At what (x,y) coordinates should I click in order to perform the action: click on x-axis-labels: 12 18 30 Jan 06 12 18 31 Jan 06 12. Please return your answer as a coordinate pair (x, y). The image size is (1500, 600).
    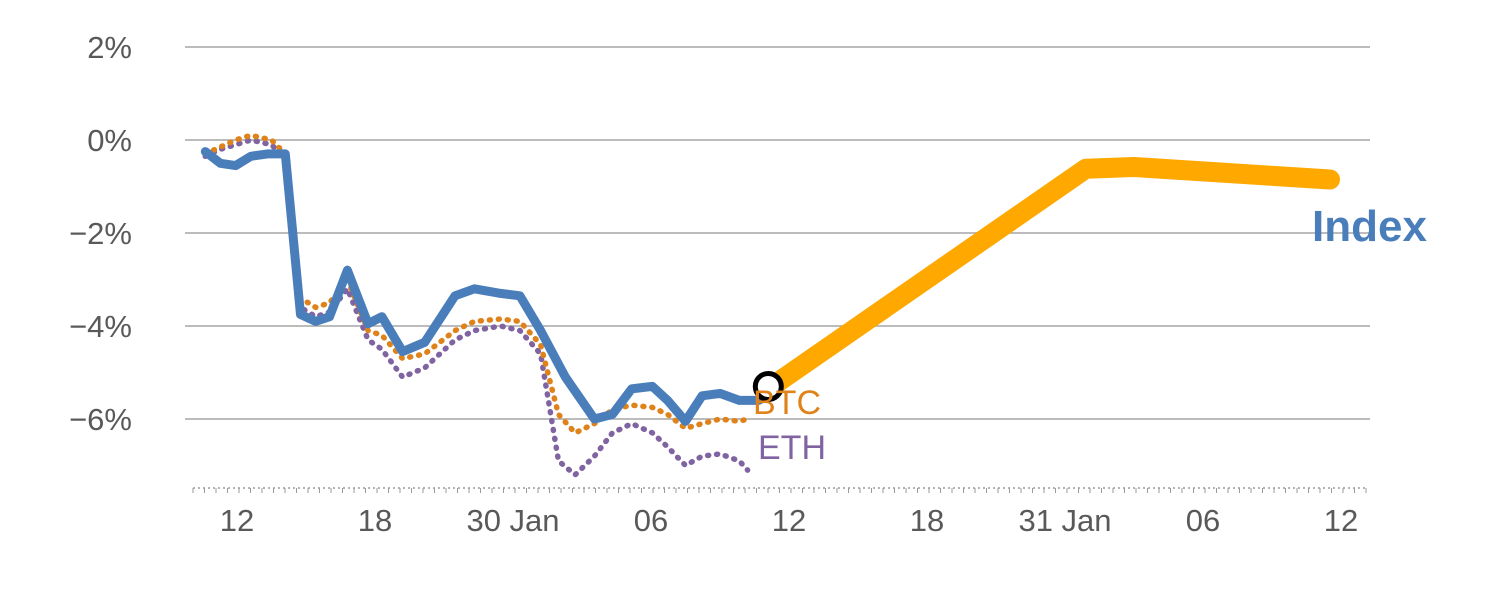
    Looking at the image, I should click on (789, 520).